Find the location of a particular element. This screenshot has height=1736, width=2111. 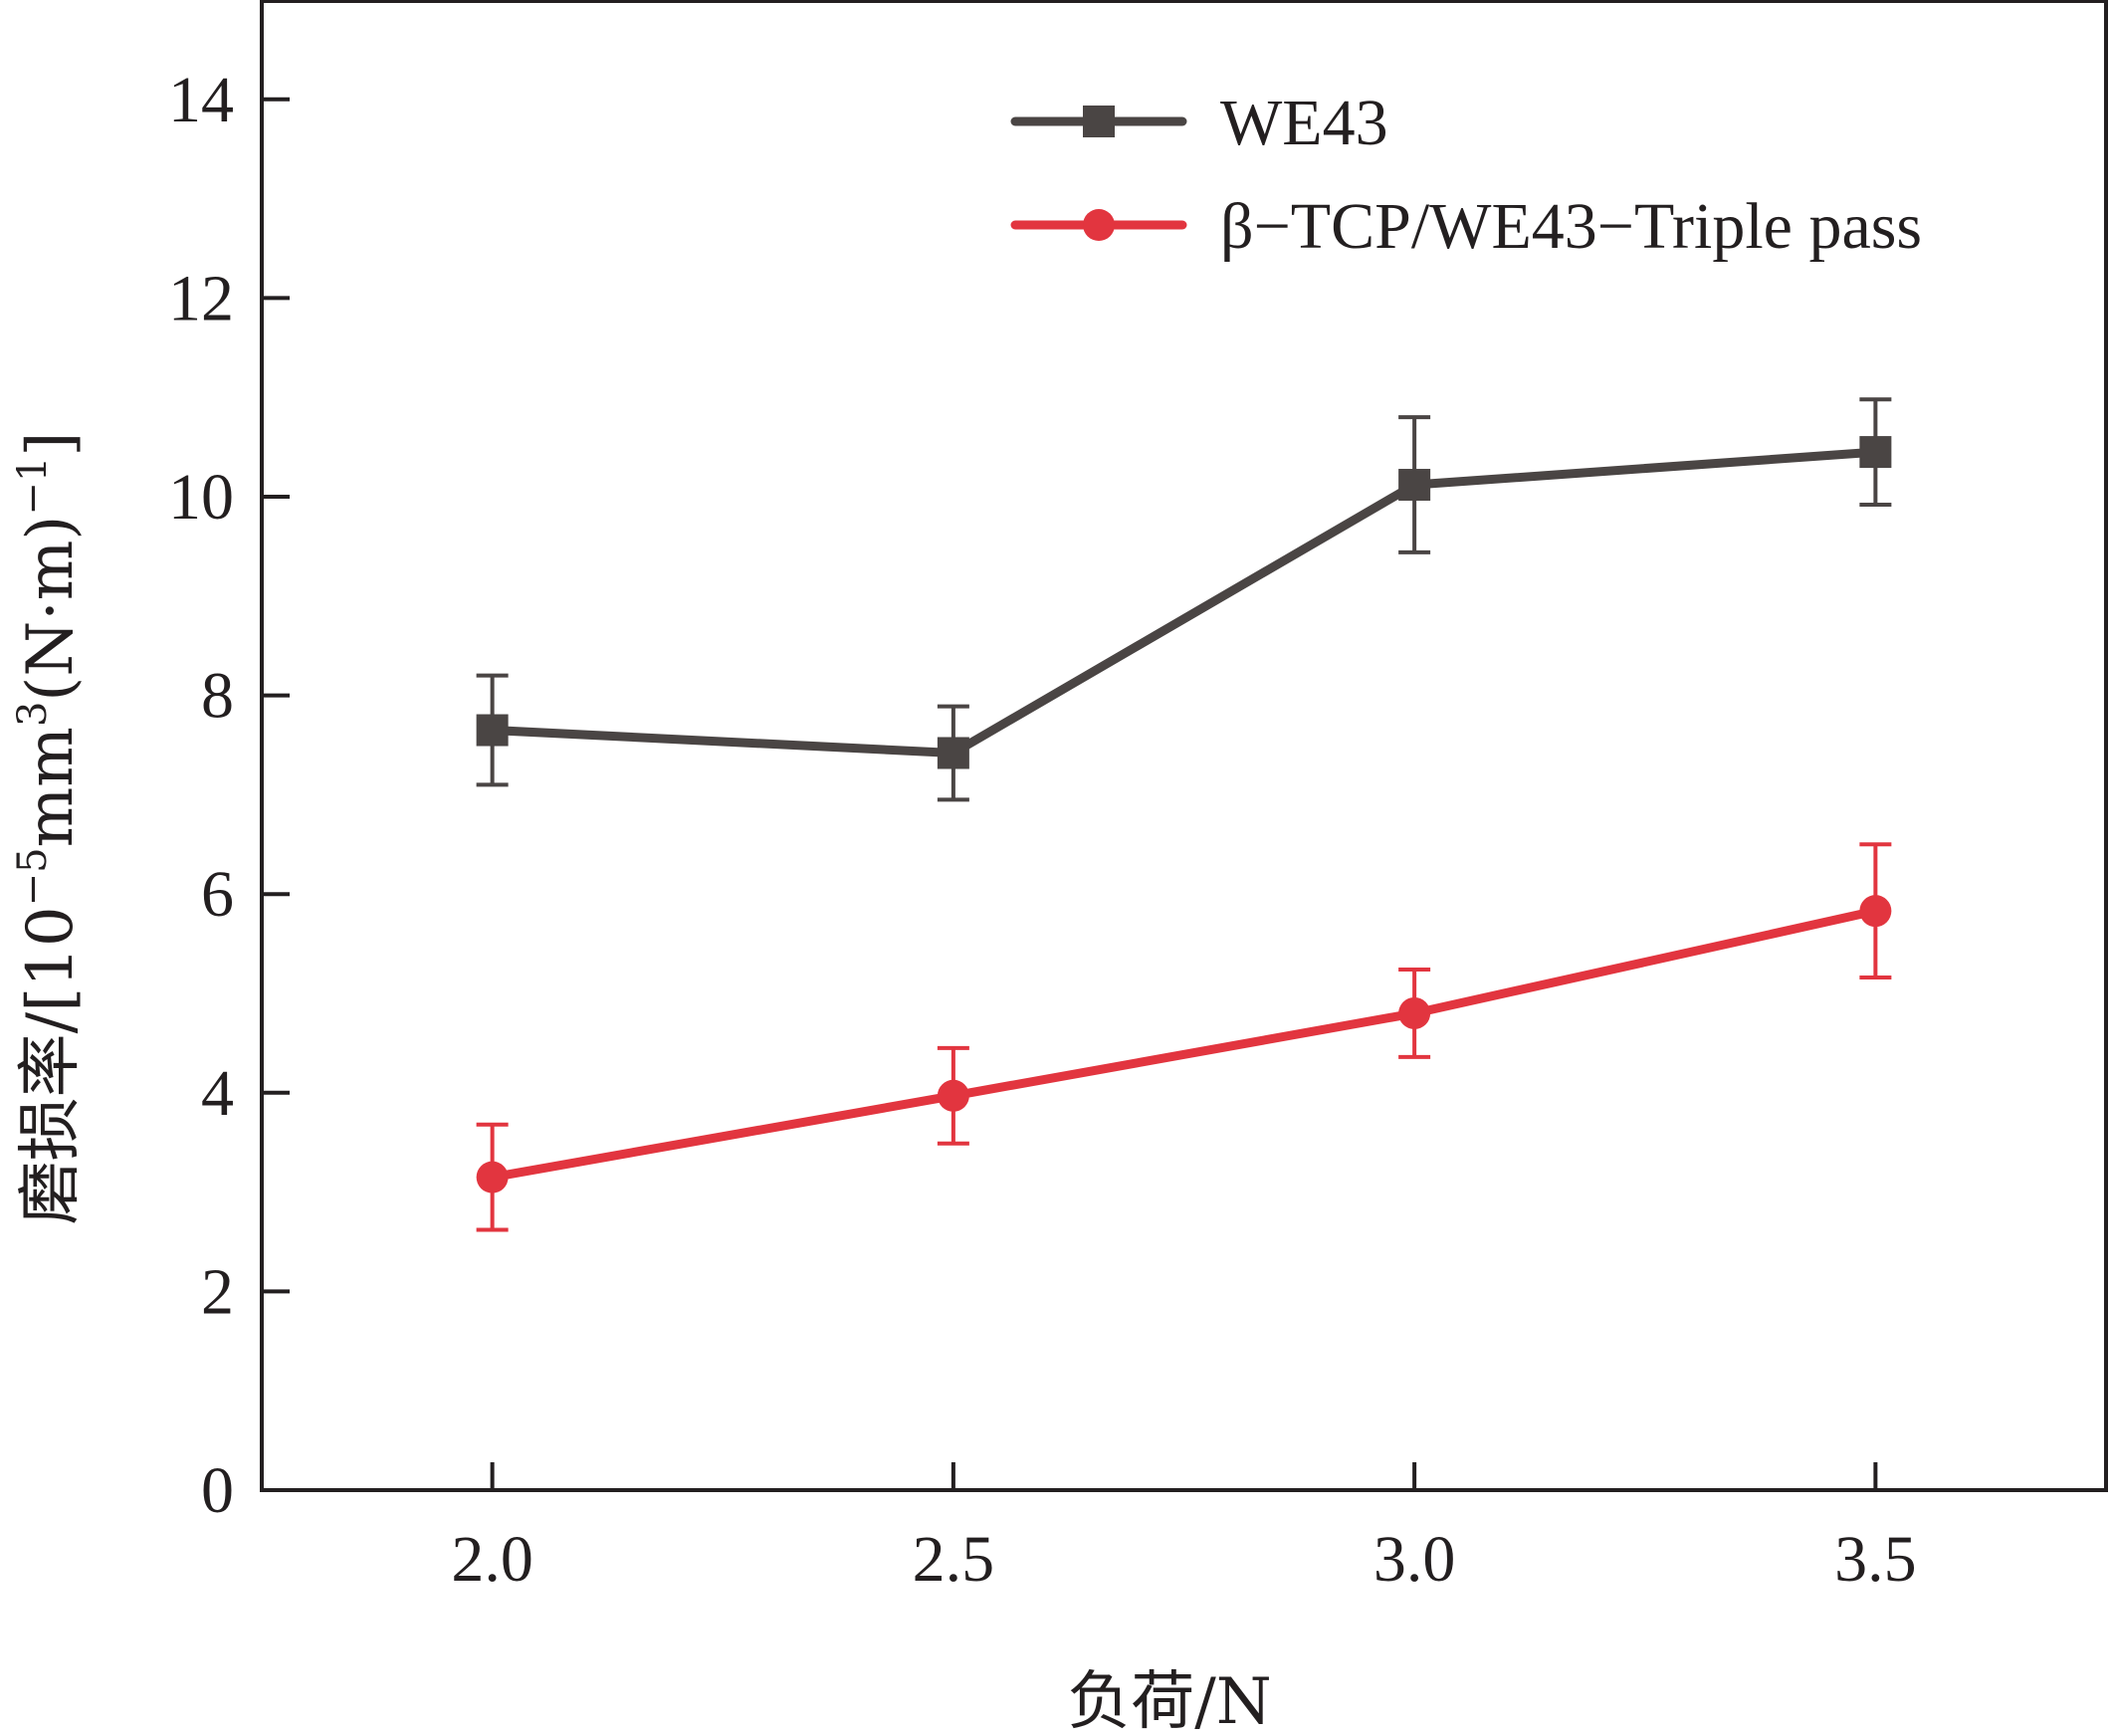

y-axis-label-mid: mm is located at coordinates (51, 787).